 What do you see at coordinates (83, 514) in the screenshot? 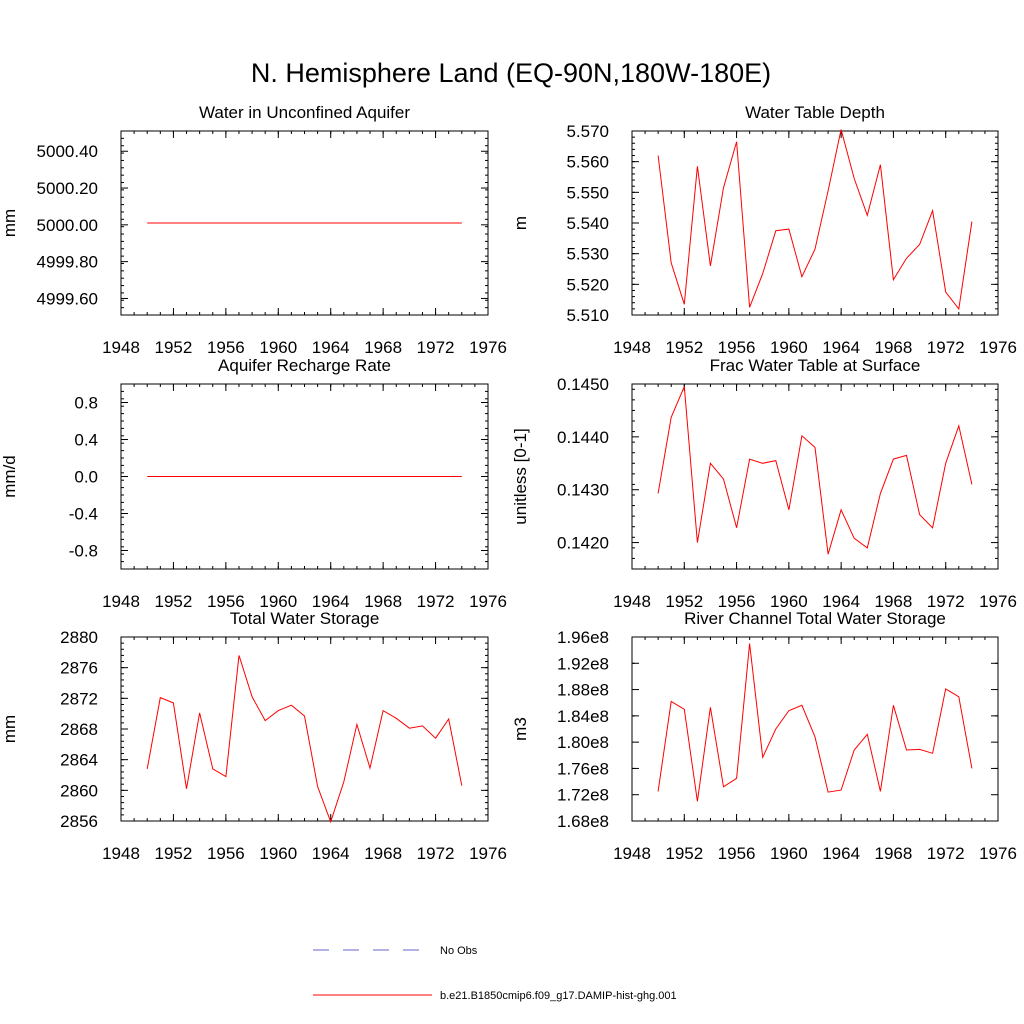
I see `y-tick-label: -0.4` at bounding box center [83, 514].